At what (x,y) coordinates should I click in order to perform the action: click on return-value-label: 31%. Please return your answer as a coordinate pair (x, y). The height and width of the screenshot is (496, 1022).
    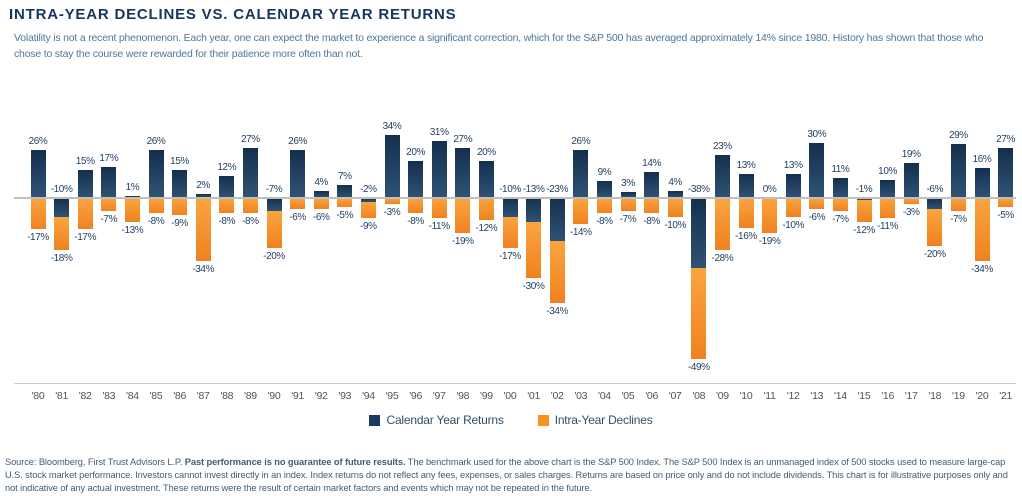
    Looking at the image, I should click on (439, 132).